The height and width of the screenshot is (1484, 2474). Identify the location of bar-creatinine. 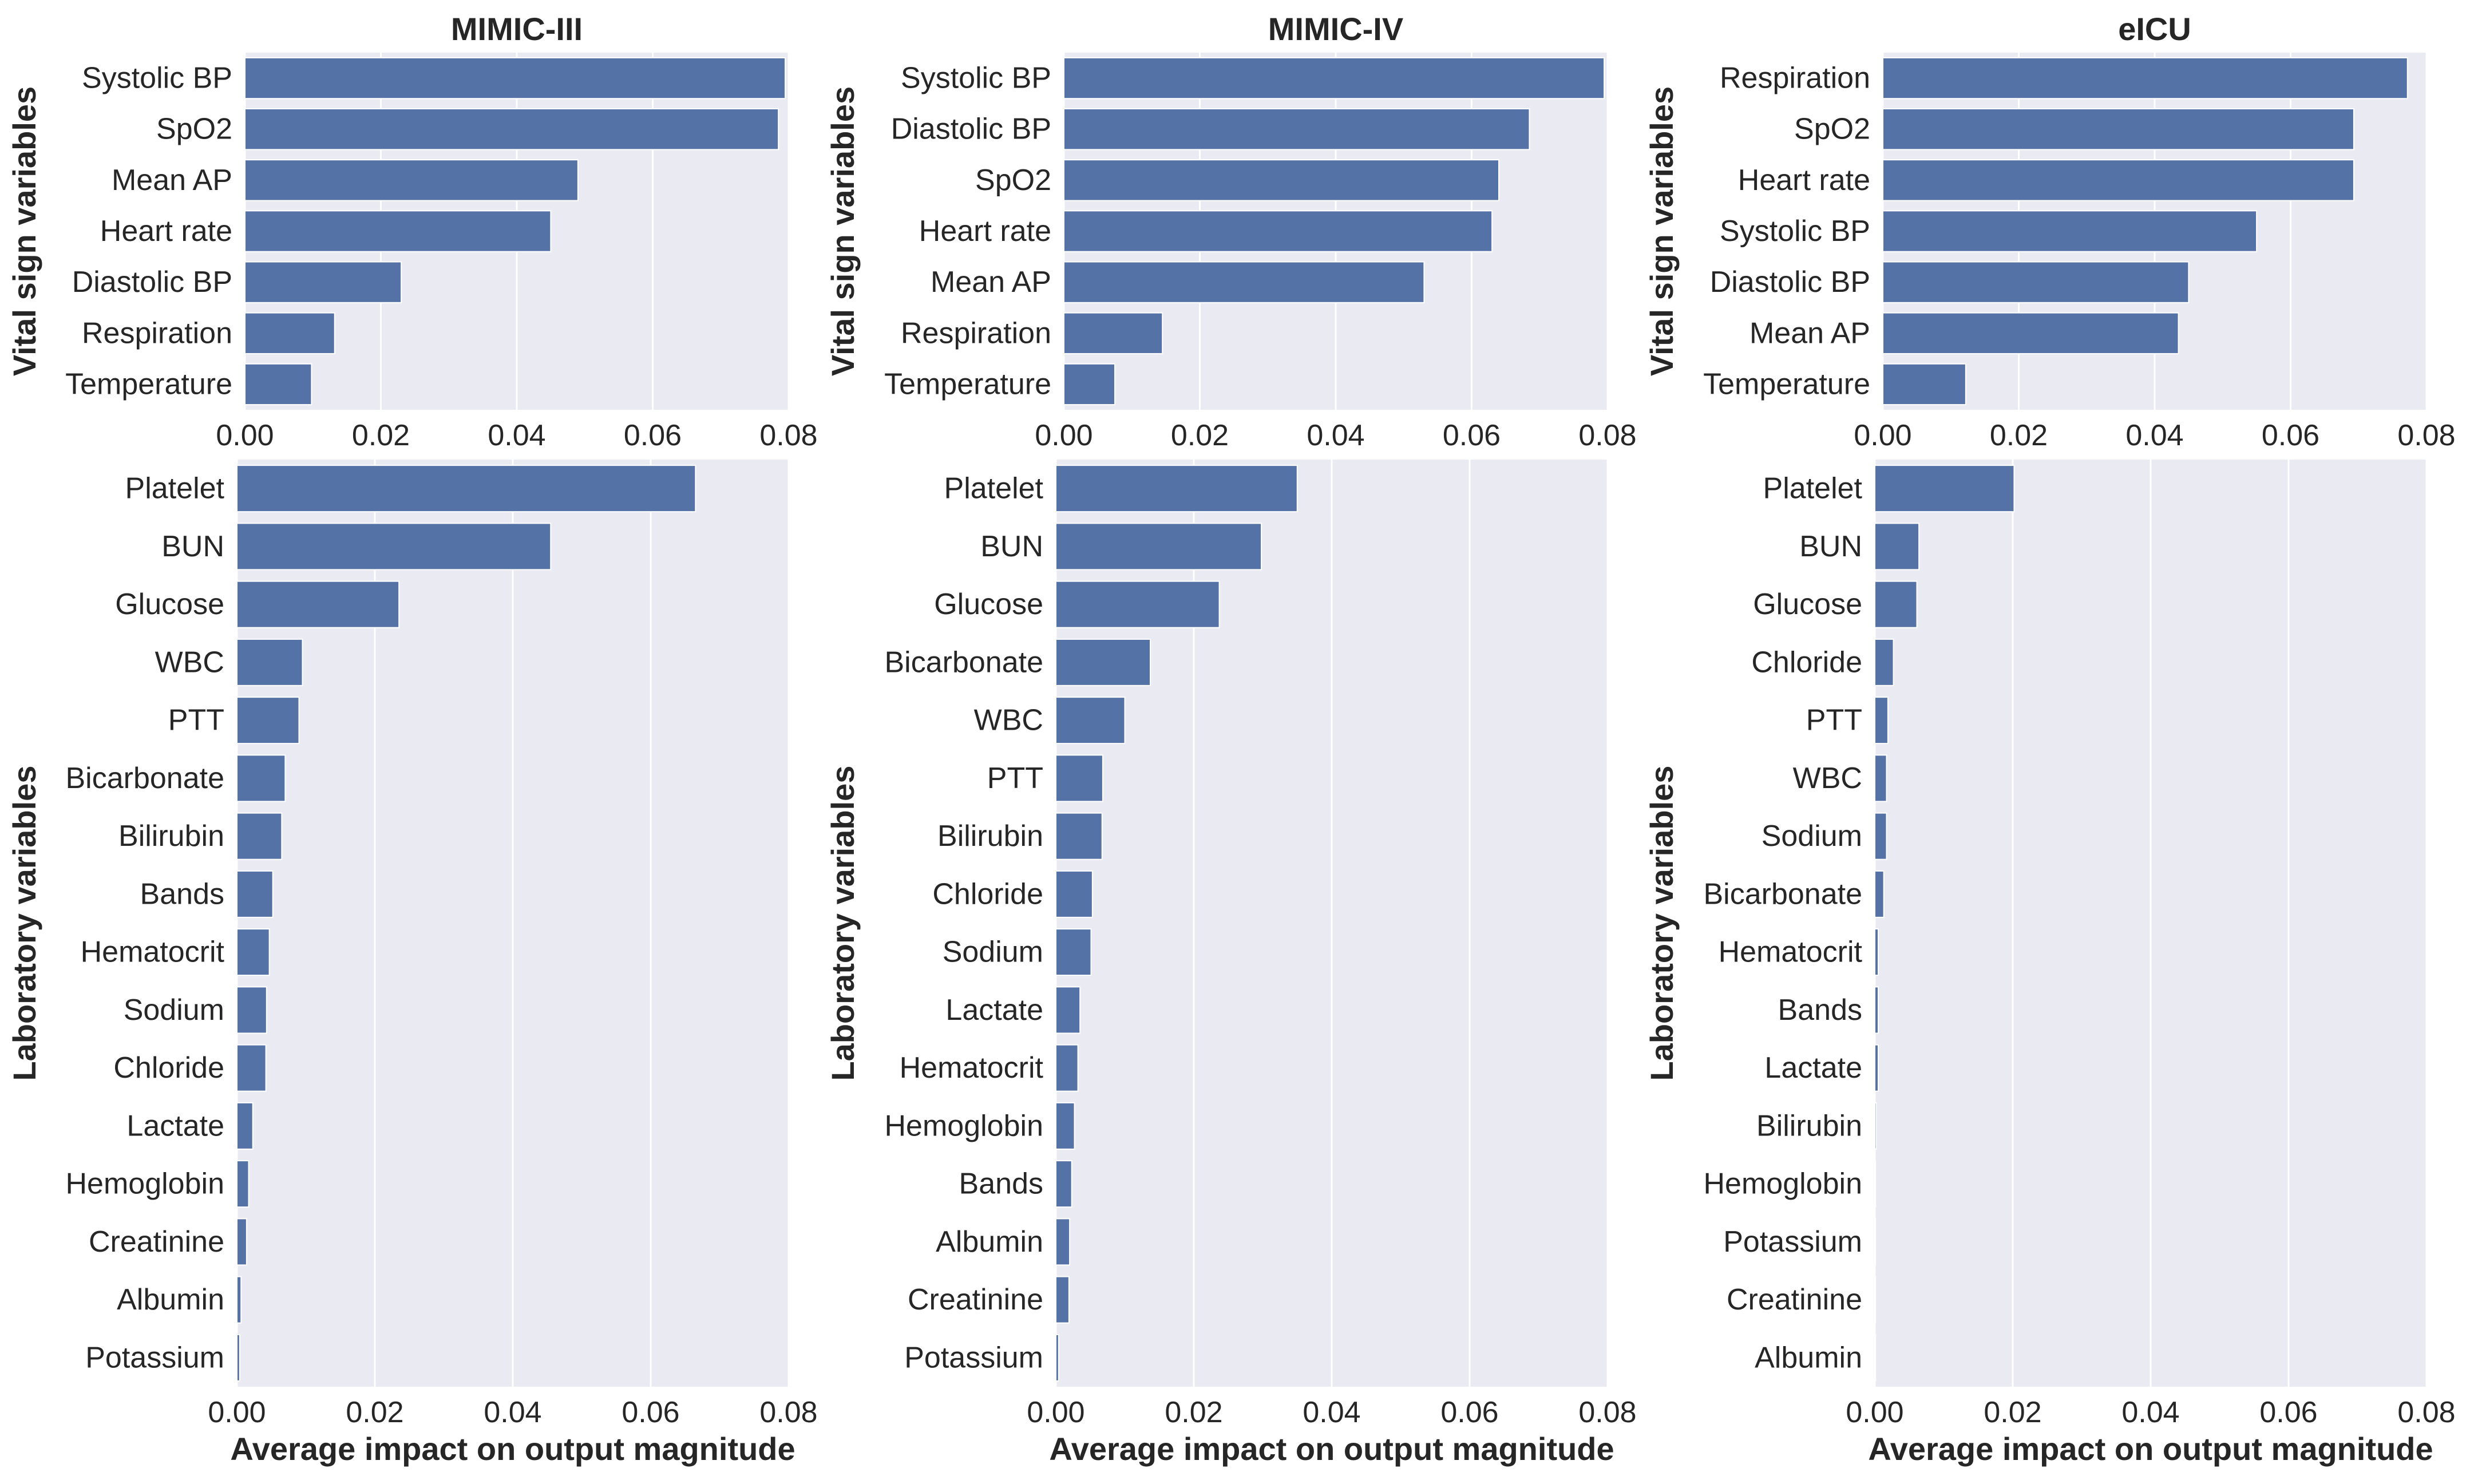
(1062, 1300).